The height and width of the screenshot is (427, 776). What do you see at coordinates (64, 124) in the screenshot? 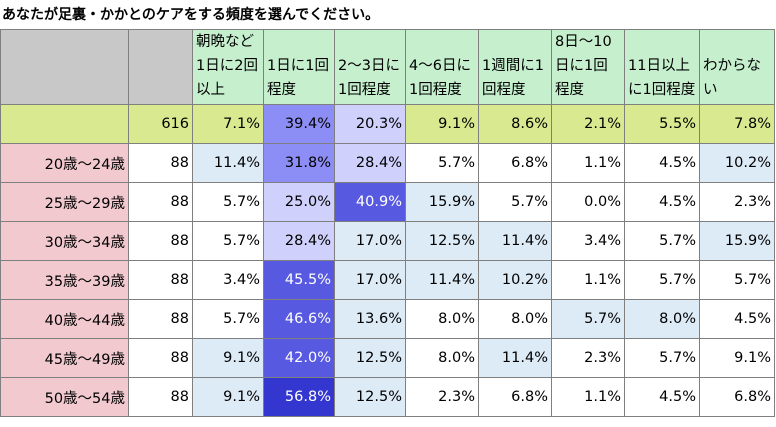
I see `total-label-cell` at bounding box center [64, 124].